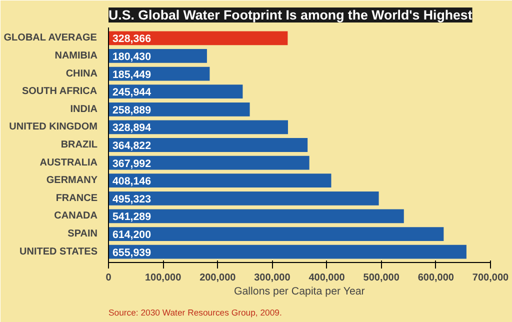 The width and height of the screenshot is (512, 322). I want to click on x-axis-title: Gallons per Capita per Year, so click(300, 292).